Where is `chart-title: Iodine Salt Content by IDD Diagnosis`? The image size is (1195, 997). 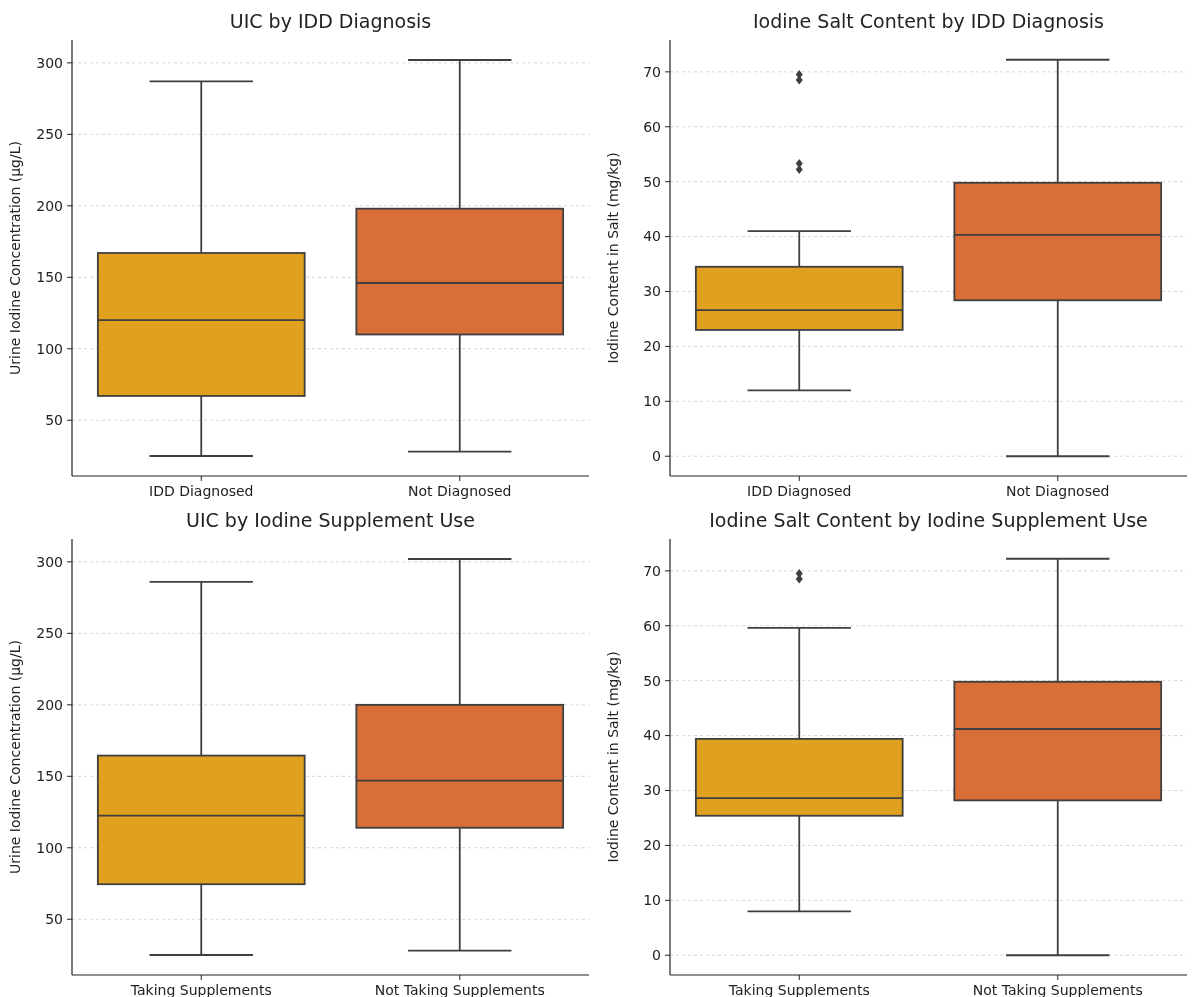 chart-title: Iodine Salt Content by IDD Diagnosis is located at coordinates (928, 21).